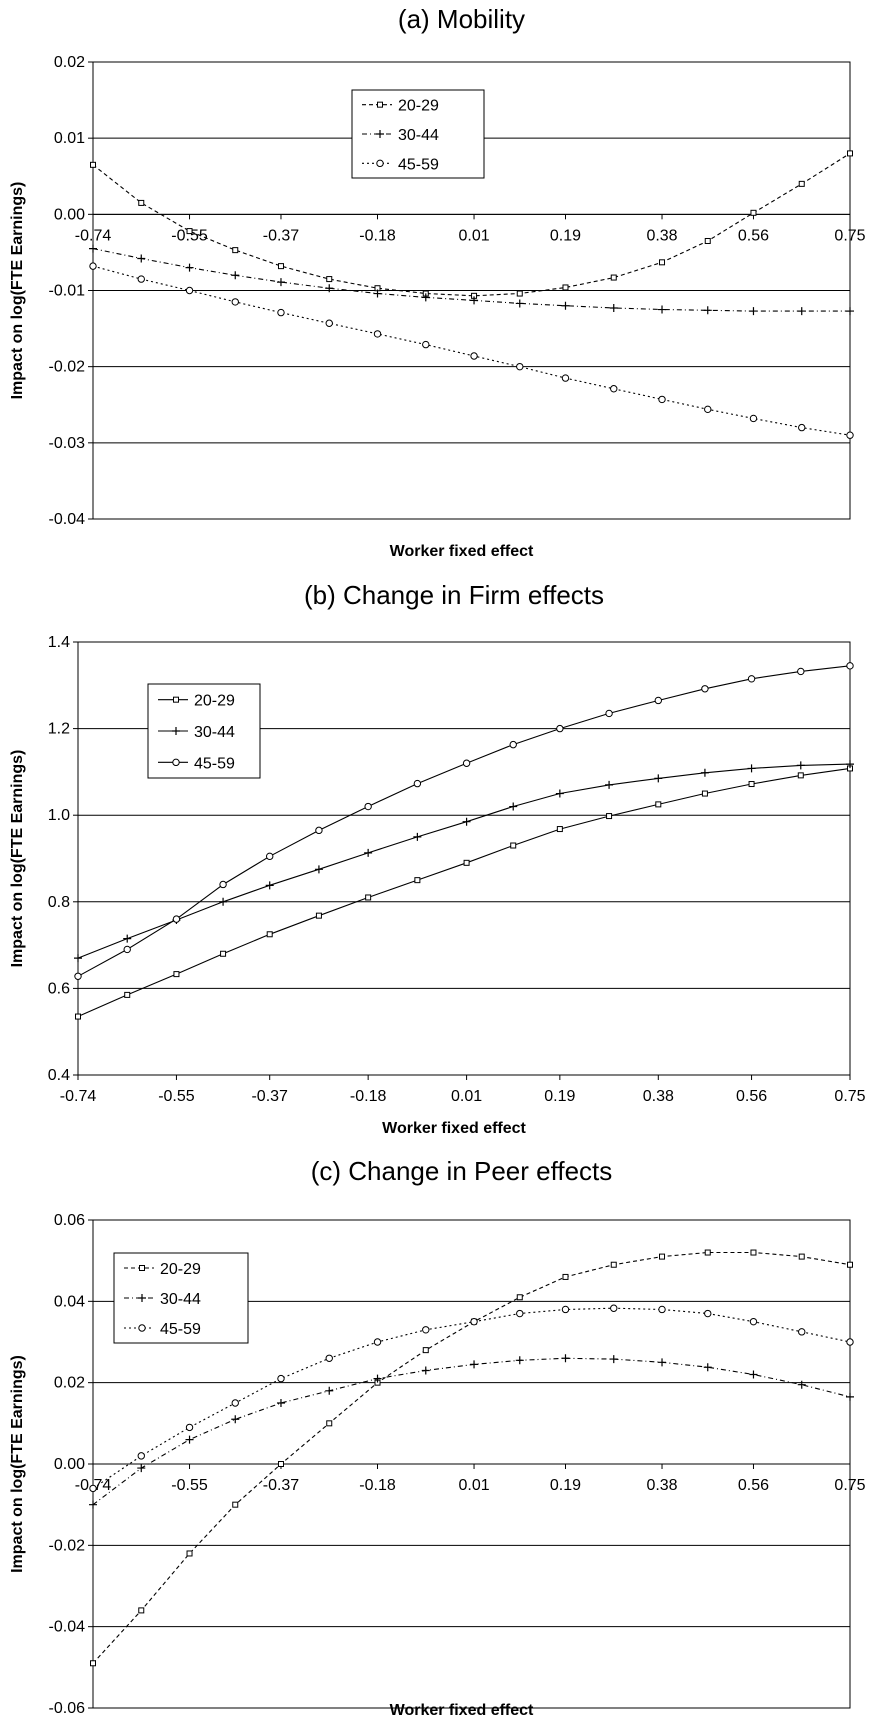  What do you see at coordinates (751, 1096) in the screenshot?
I see `x-tick-label: 0.56` at bounding box center [751, 1096].